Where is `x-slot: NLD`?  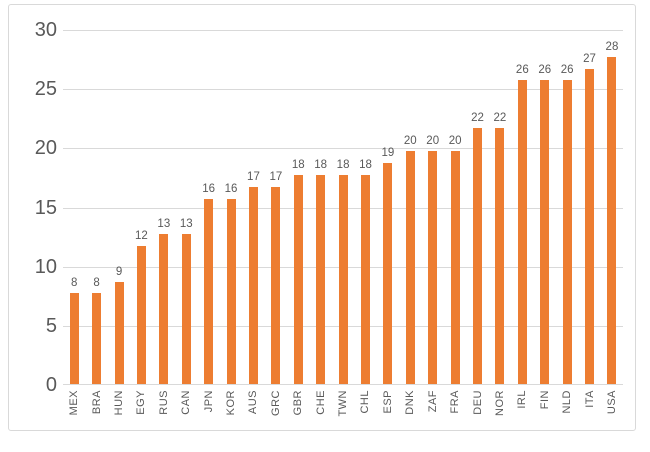
x-slot: NLD is located at coordinates (567, 410).